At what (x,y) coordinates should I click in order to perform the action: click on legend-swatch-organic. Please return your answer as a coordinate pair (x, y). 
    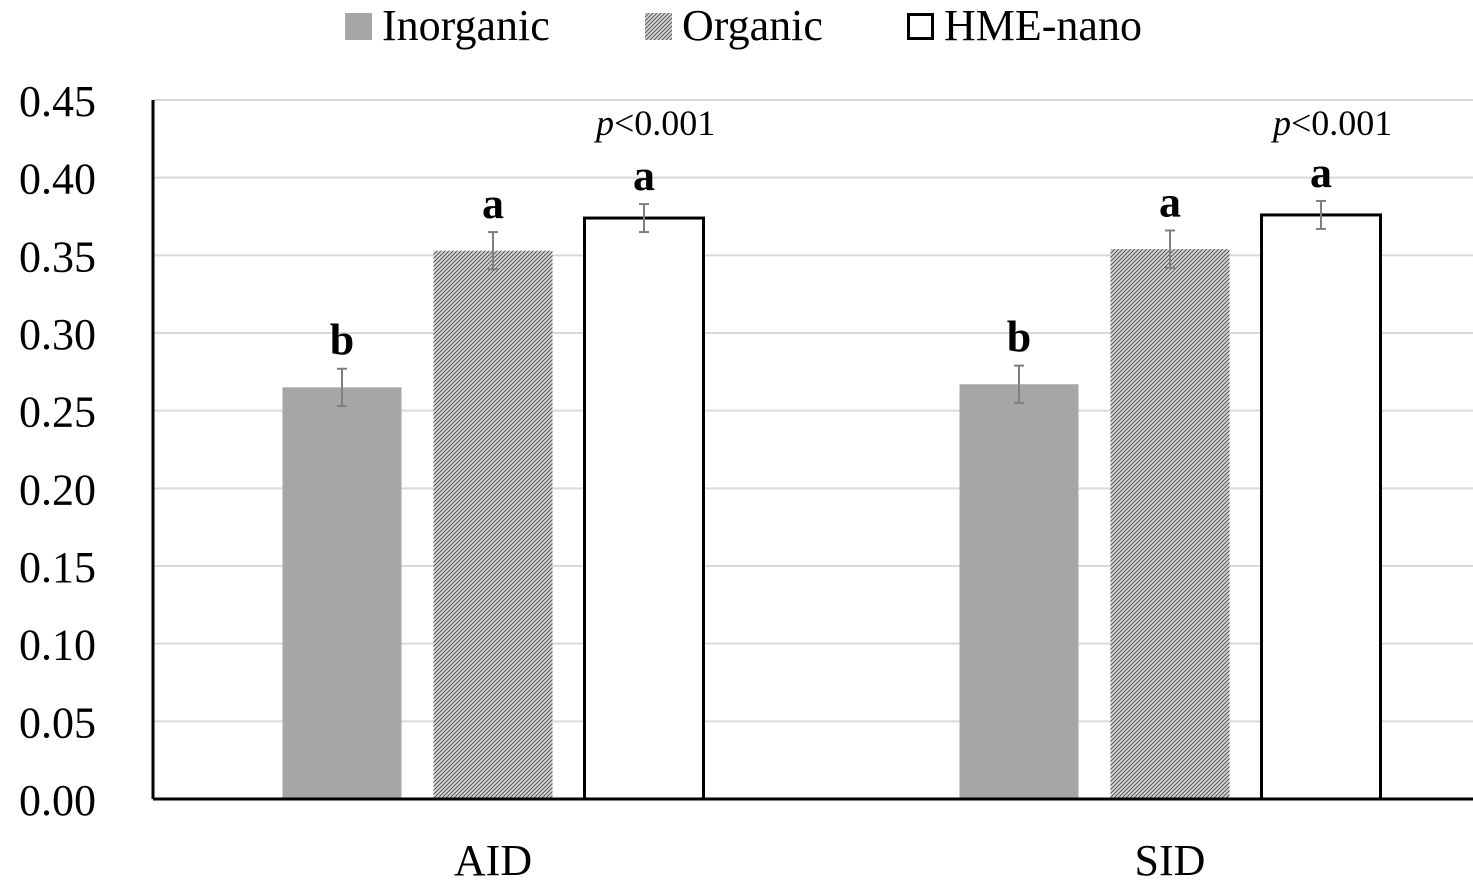
    Looking at the image, I should click on (658, 26).